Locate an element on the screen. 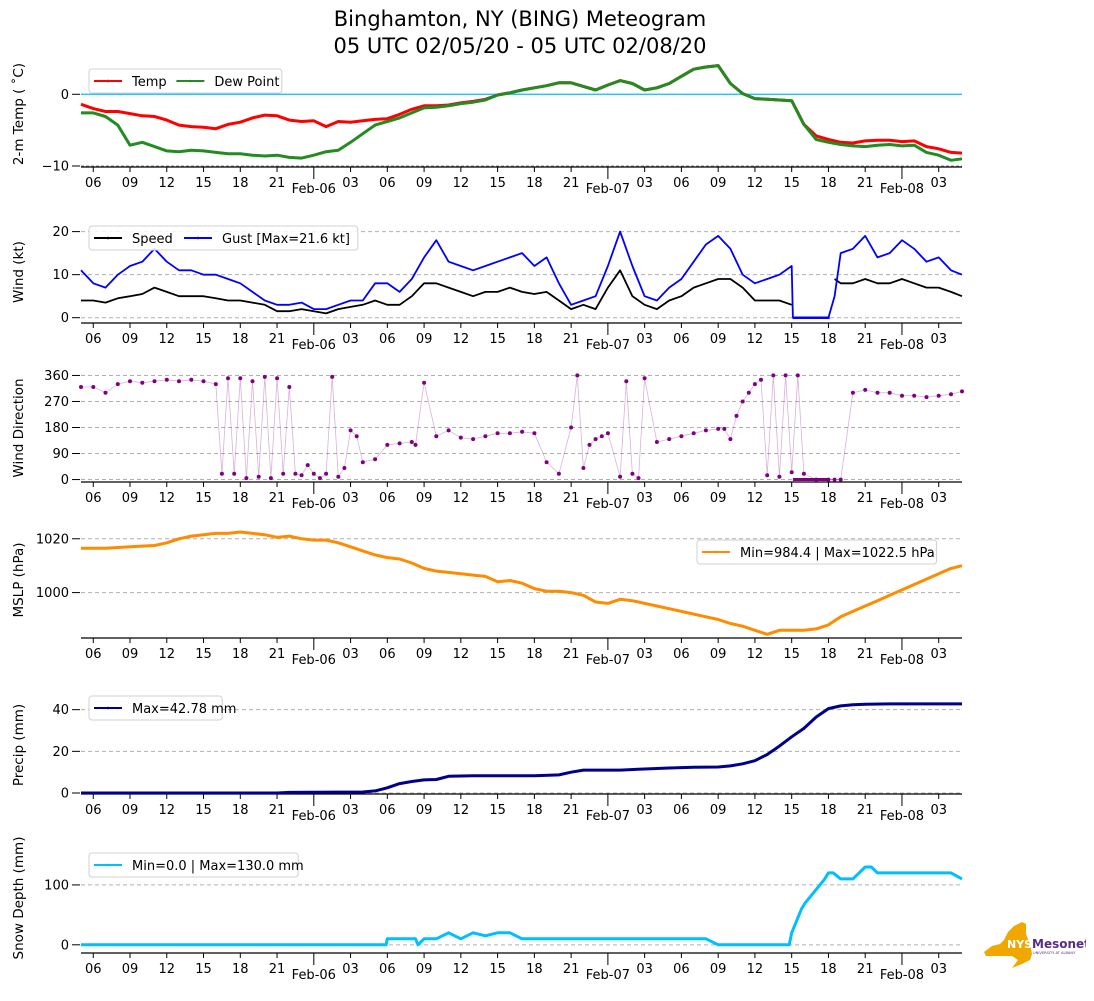 The height and width of the screenshot is (1001, 1094). x-day-label: Feb-06 is located at coordinates (314, 975).